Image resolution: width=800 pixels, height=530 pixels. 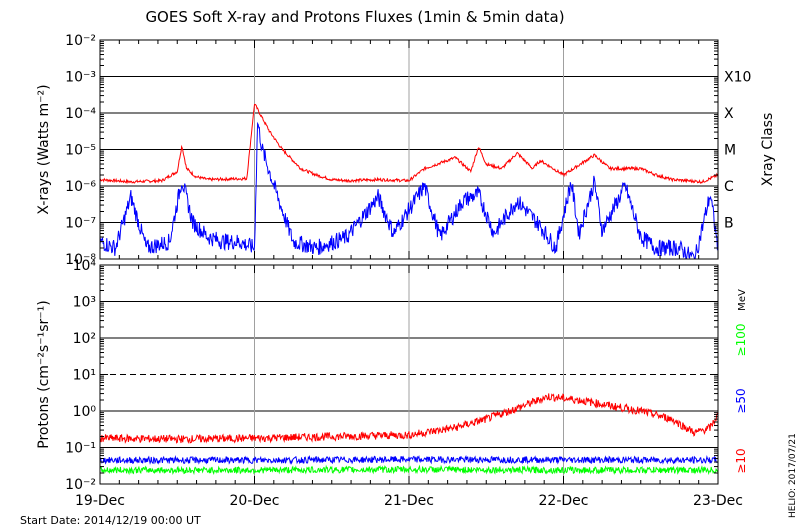 What do you see at coordinates (409, 459) in the screenshot?
I see `series-line-blue` at bounding box center [409, 459].